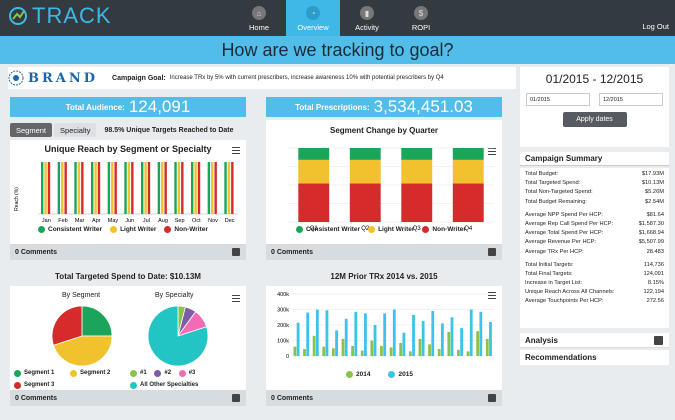 The height and width of the screenshot is (420, 675). I want to click on reach-comments: 0 Comments, so click(36, 252).